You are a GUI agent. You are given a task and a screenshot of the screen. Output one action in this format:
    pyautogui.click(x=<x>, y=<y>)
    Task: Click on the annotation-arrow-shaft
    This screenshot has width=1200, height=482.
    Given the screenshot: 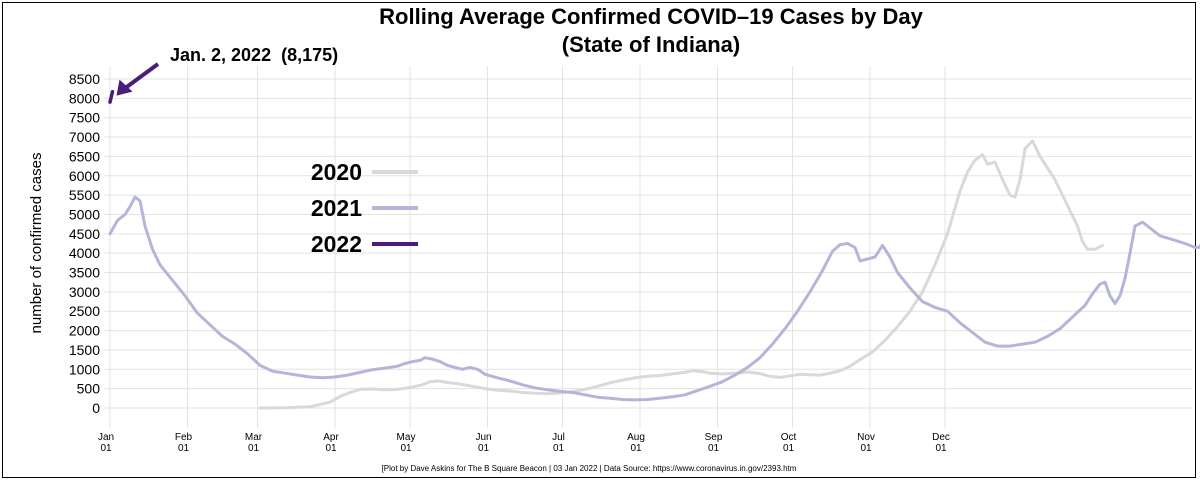 What is the action you would take?
    pyautogui.click(x=141, y=76)
    